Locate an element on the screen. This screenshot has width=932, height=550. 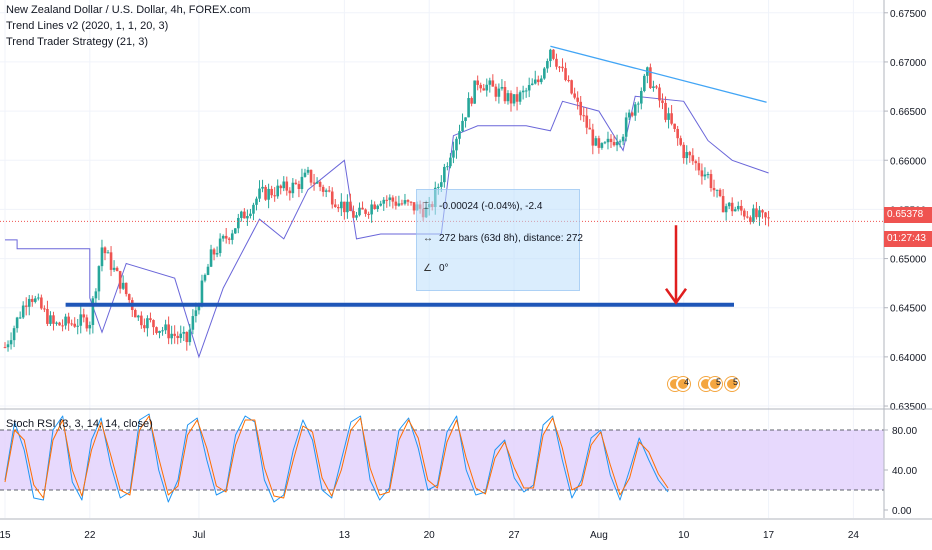
price-tick-label: 0.63500 is located at coordinates (908, 407).